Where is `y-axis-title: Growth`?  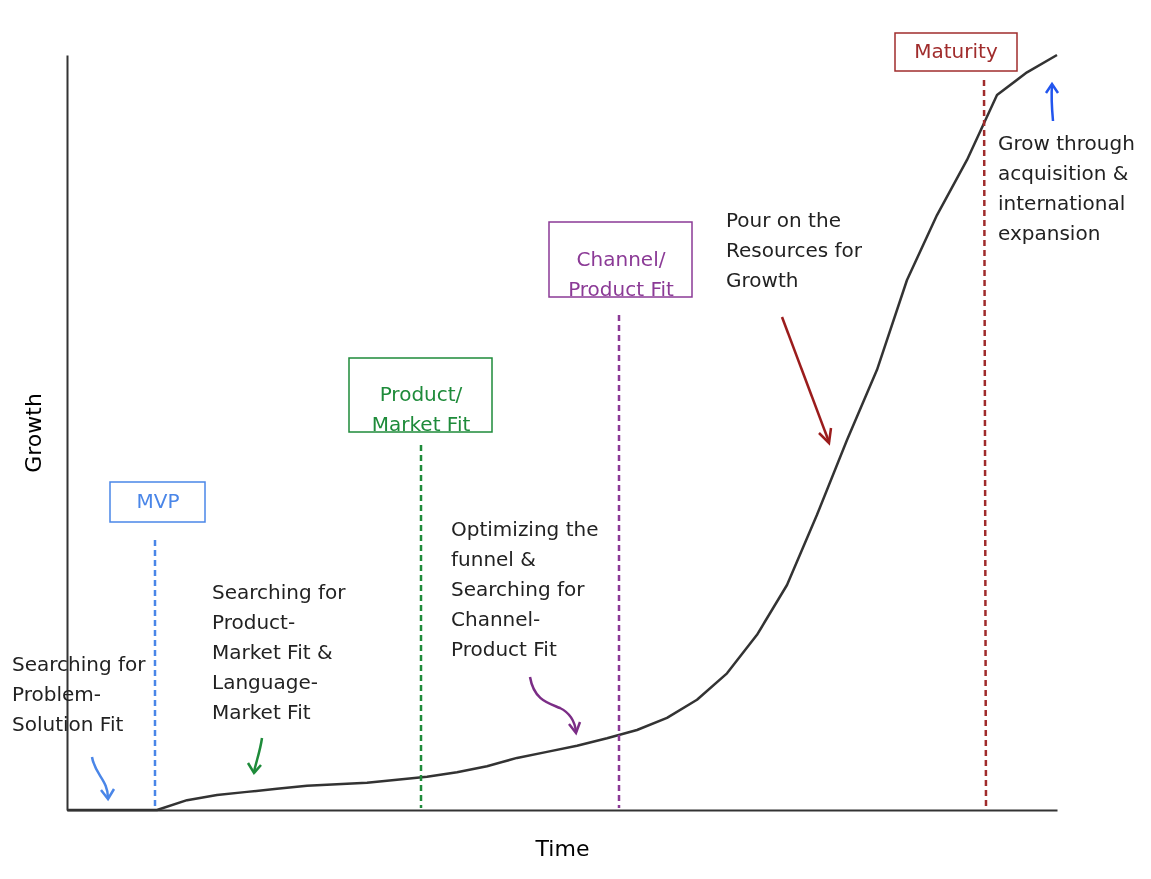 y-axis-title: Growth is located at coordinates (33, 433).